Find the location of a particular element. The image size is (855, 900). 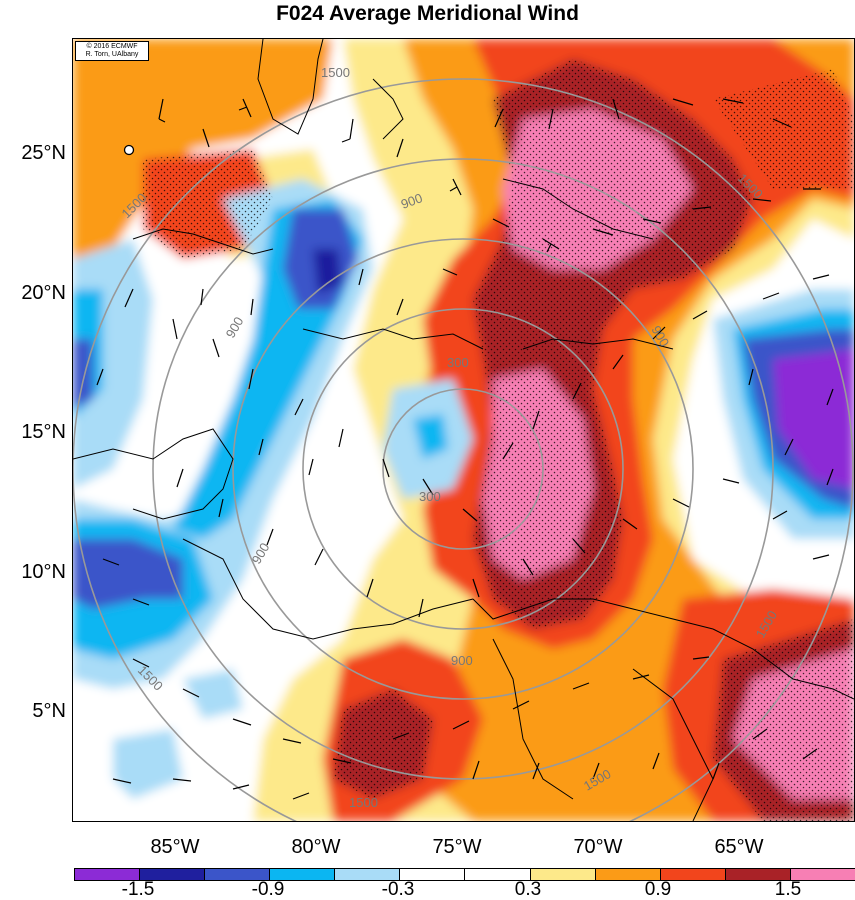

lat-label: 5°N is located at coordinates (49, 711).